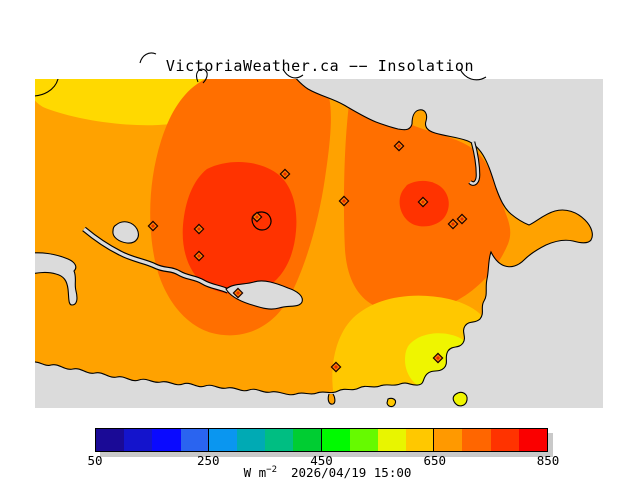  I want to click on units-label: W m, so click(255, 472).